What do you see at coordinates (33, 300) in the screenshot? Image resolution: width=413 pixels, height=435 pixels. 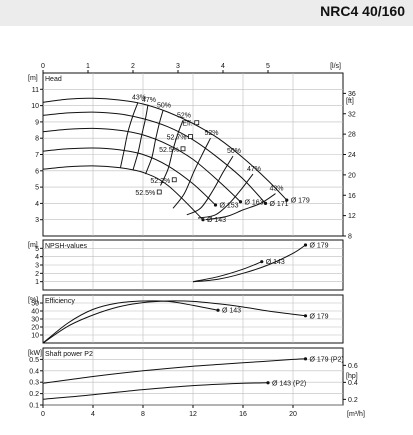 I see `left-unit-label: [%]` at bounding box center [33, 300].